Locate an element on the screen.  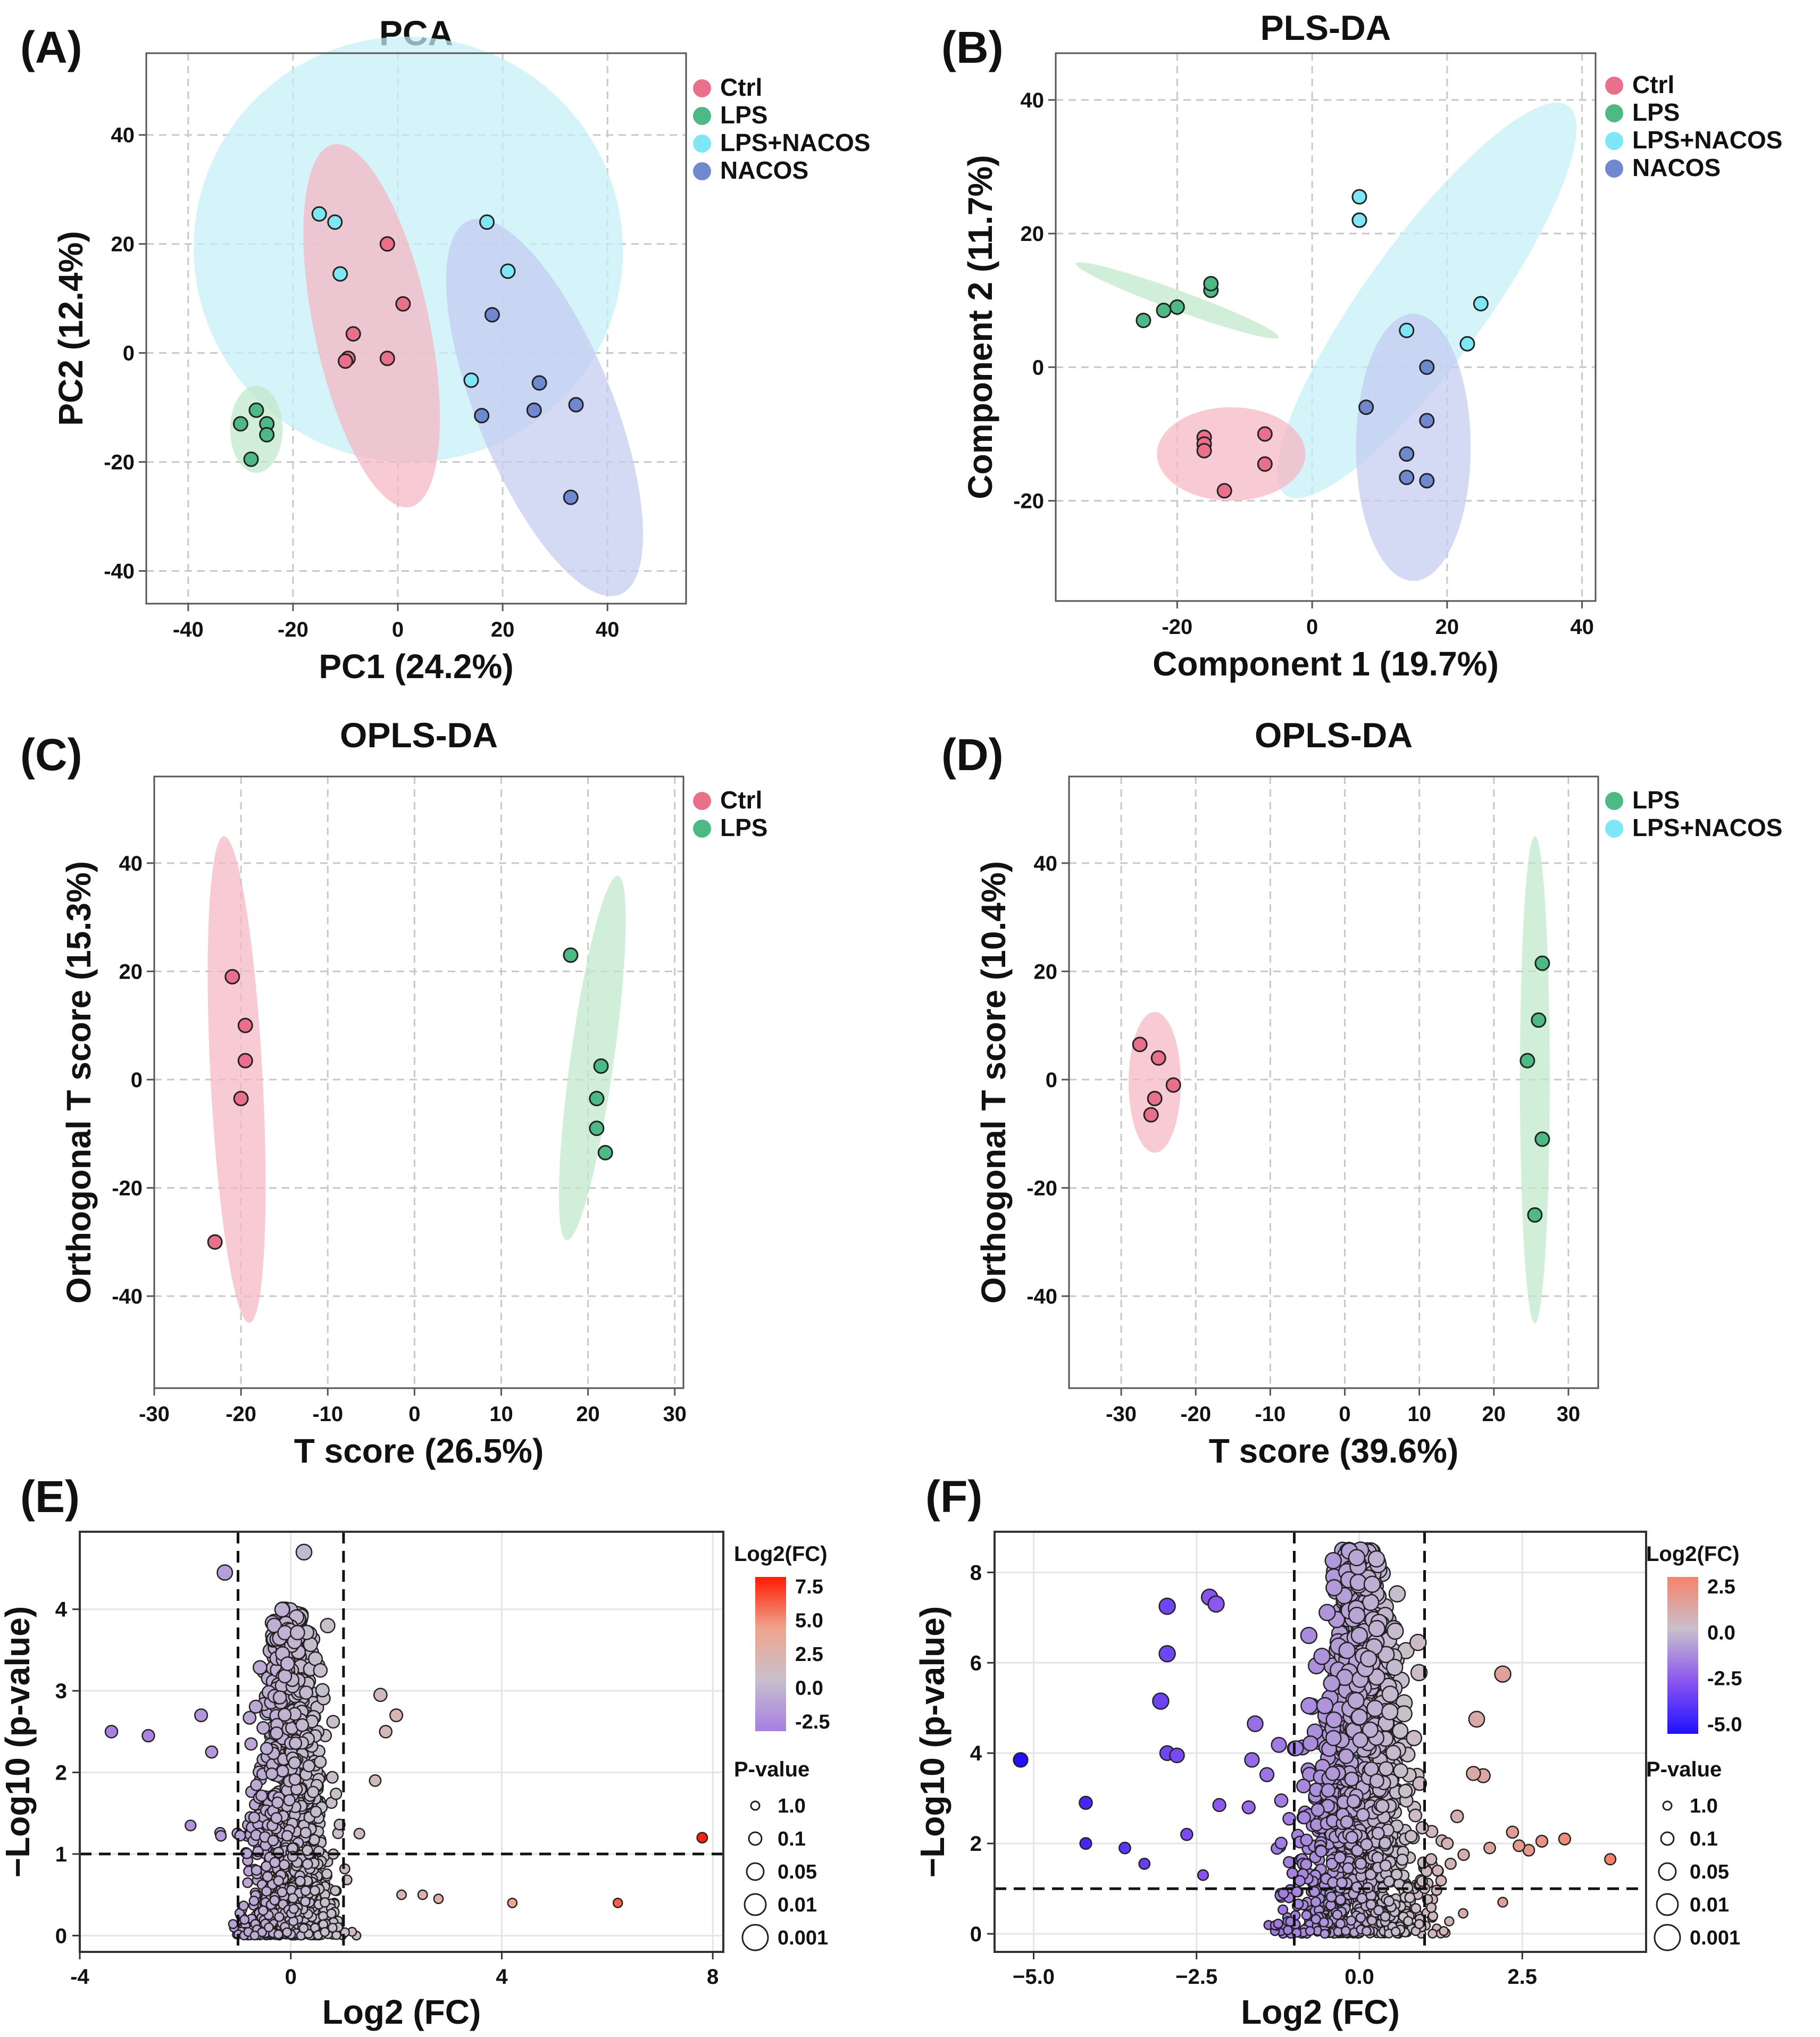
colorbar-title: Log2(FC) is located at coordinates (1693, 1554).